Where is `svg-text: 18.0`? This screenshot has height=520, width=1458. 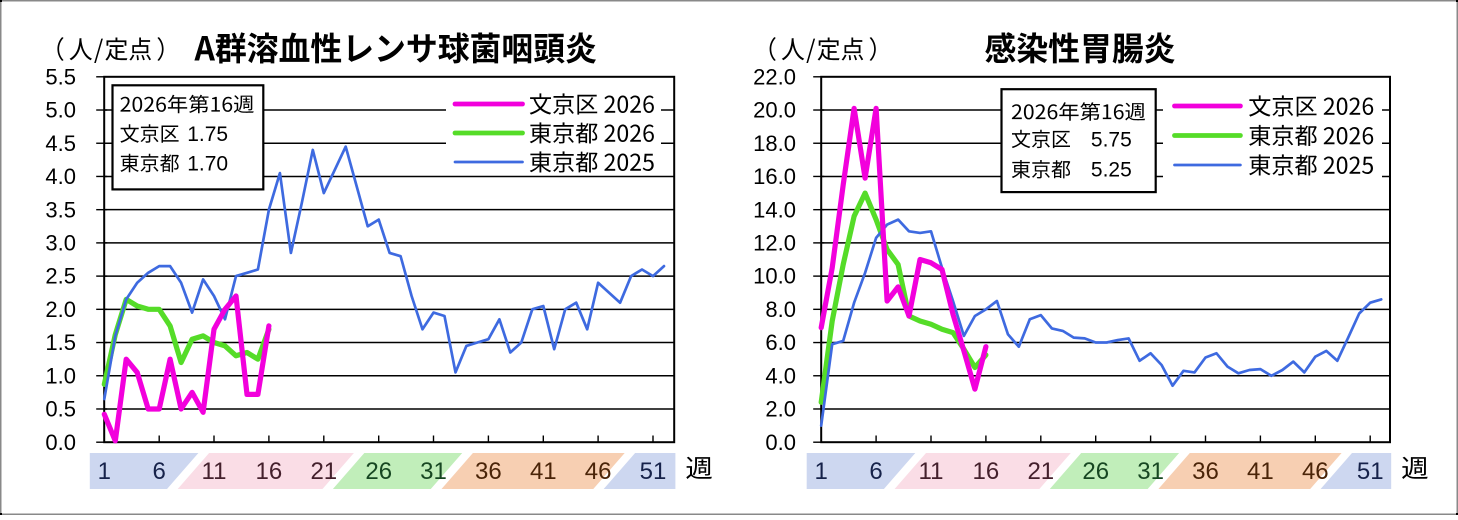 svg-text: 18.0 is located at coordinates (774, 143).